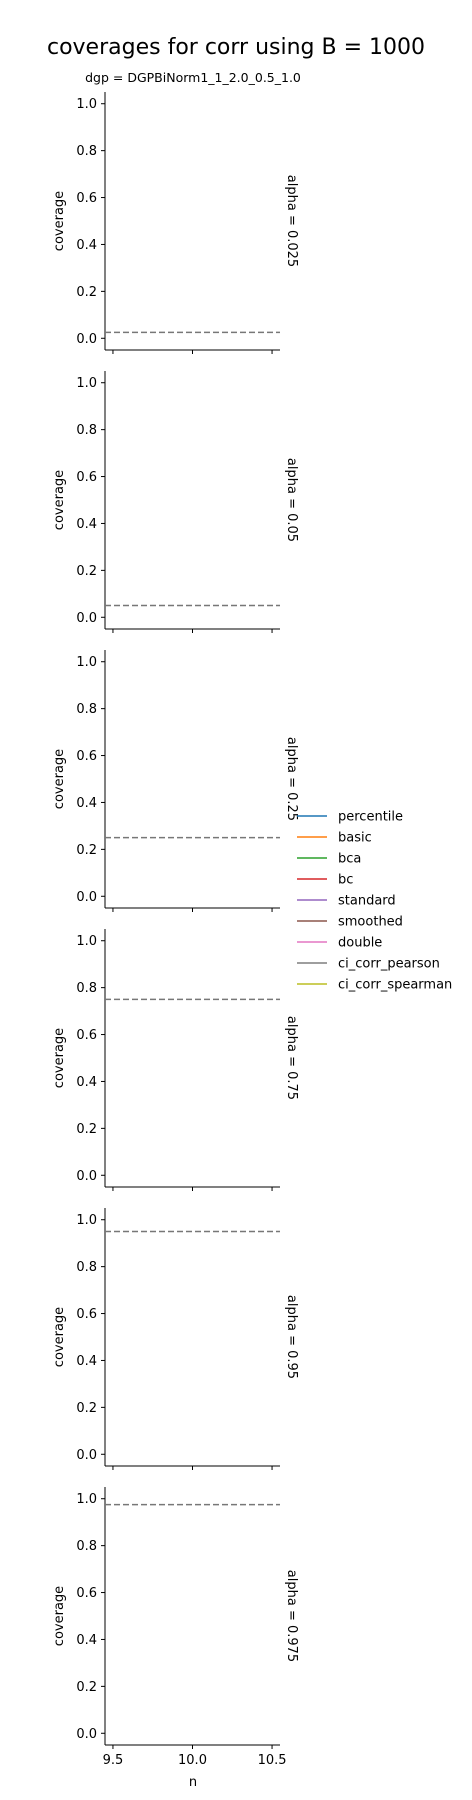 The image size is (472, 1800). I want to click on panel: 0.0 0.2 0.4 0.6 0.8 1.0 coverage alpha = 0.025, so click(175, 223).